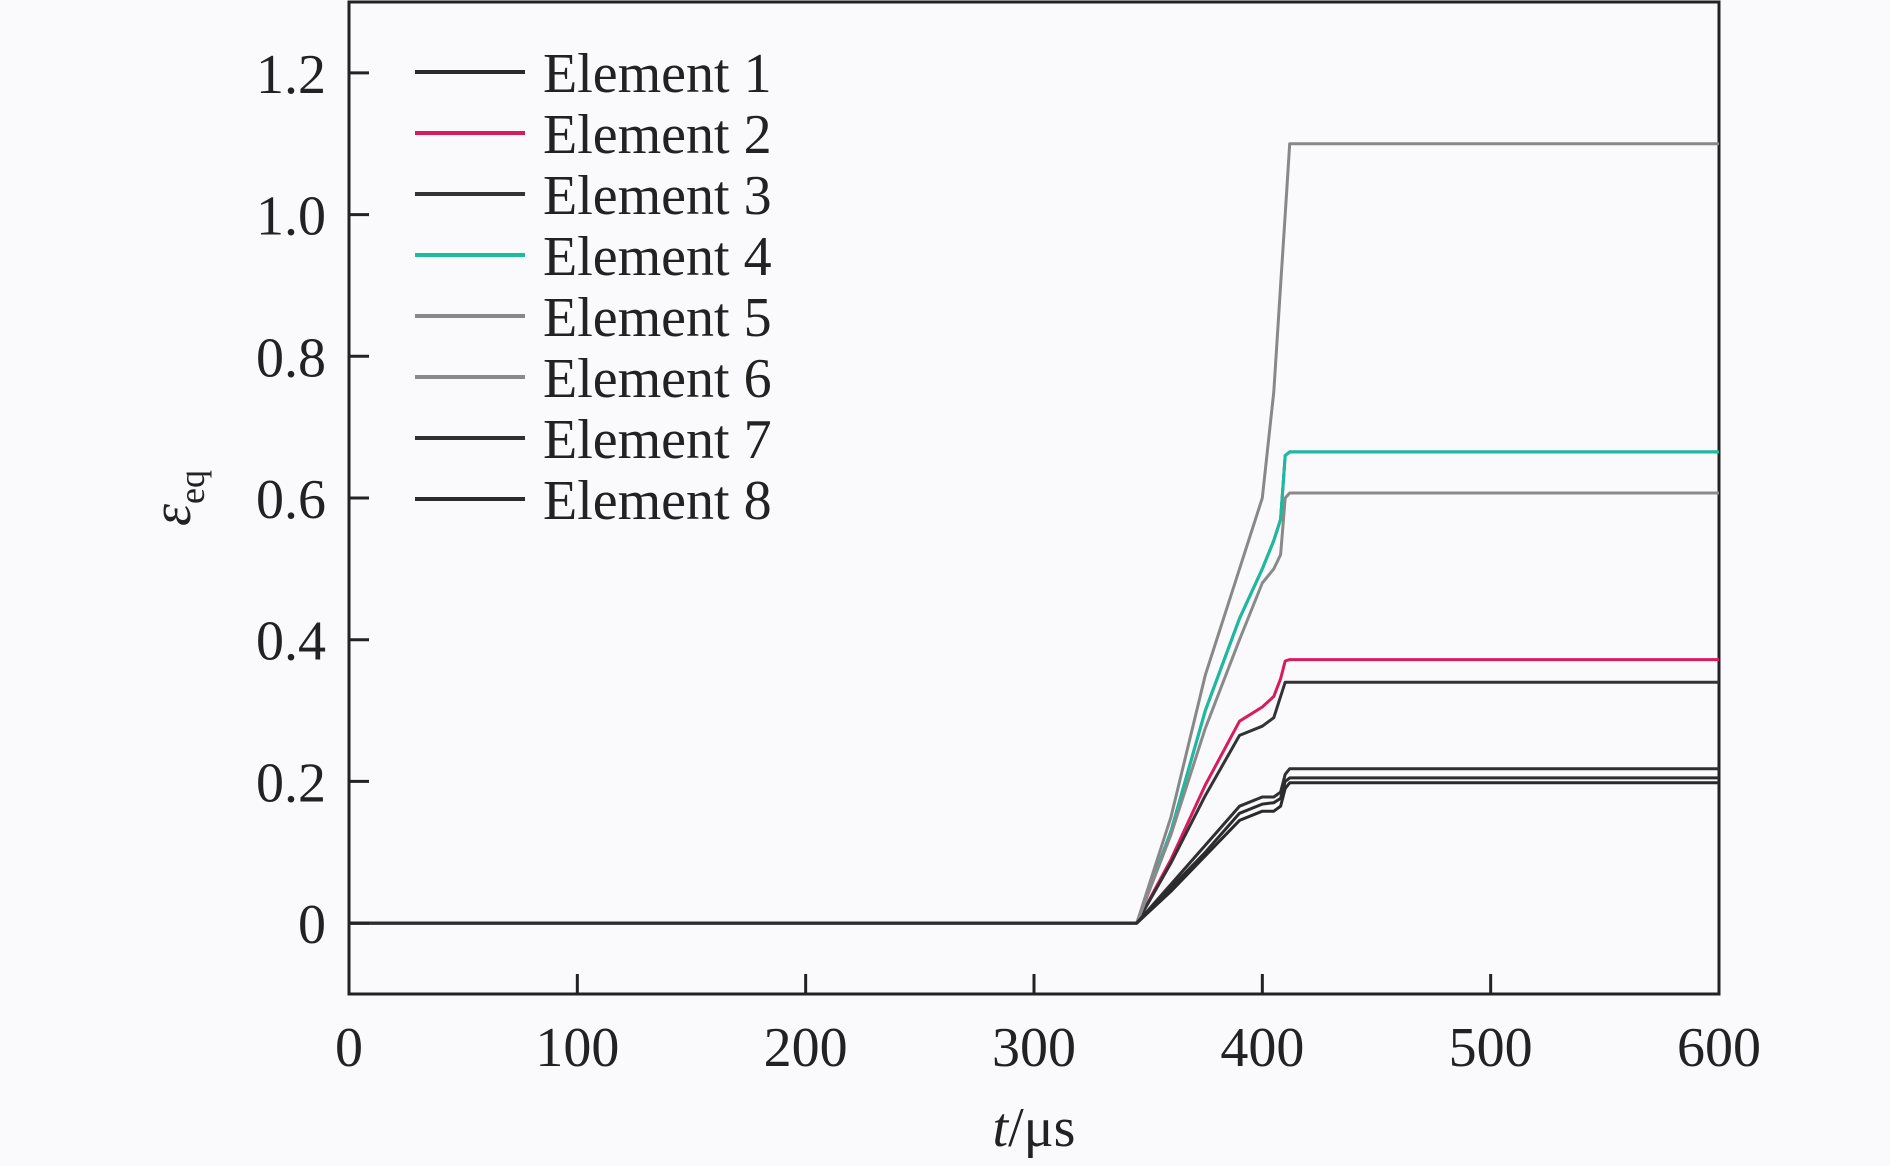 The width and height of the screenshot is (1890, 1166). I want to click on y-axis-title: εeq, so click(176, 498).